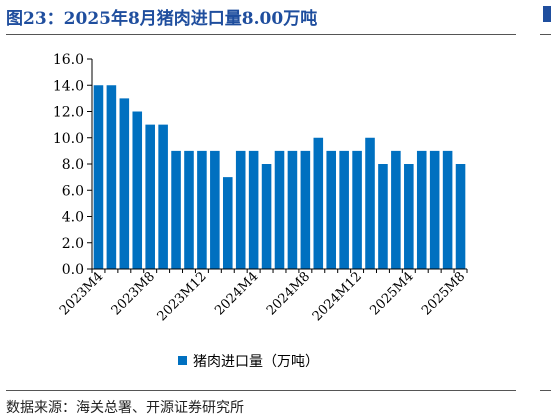 The image size is (551, 420). Describe the element at coordinates (305, 210) in the screenshot. I see `bar-2024M8` at that location.